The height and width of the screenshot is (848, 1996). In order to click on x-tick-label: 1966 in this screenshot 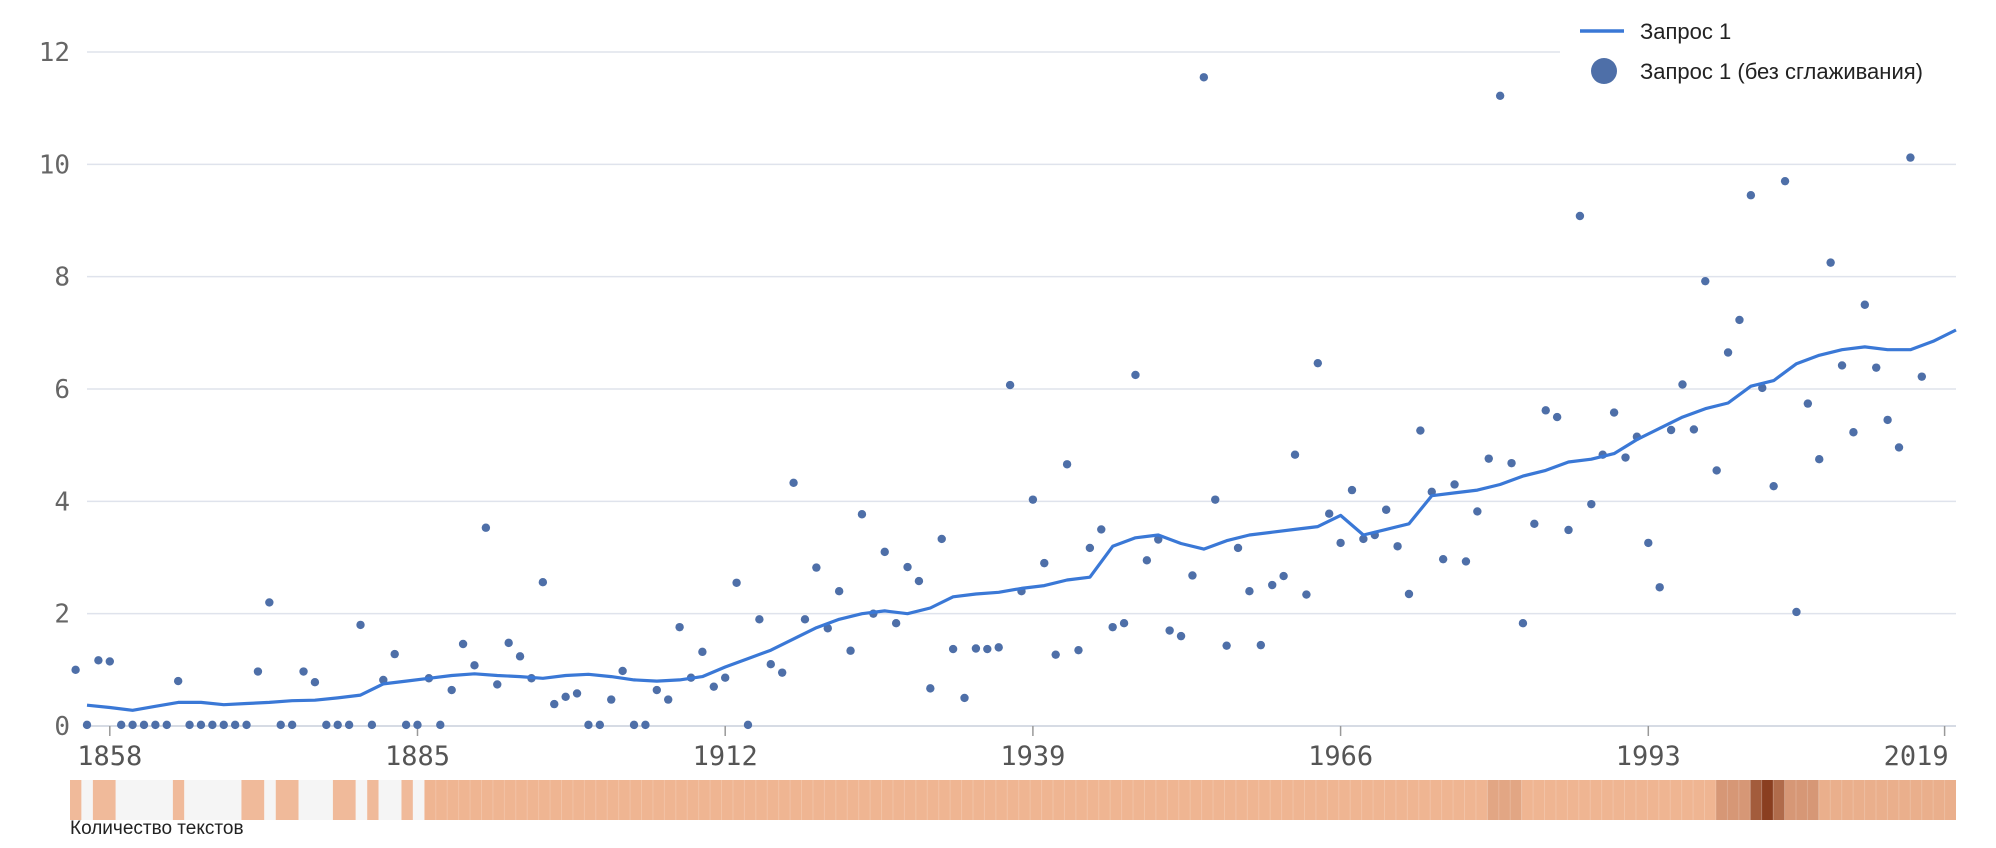, I will do `click(1340, 756)`.